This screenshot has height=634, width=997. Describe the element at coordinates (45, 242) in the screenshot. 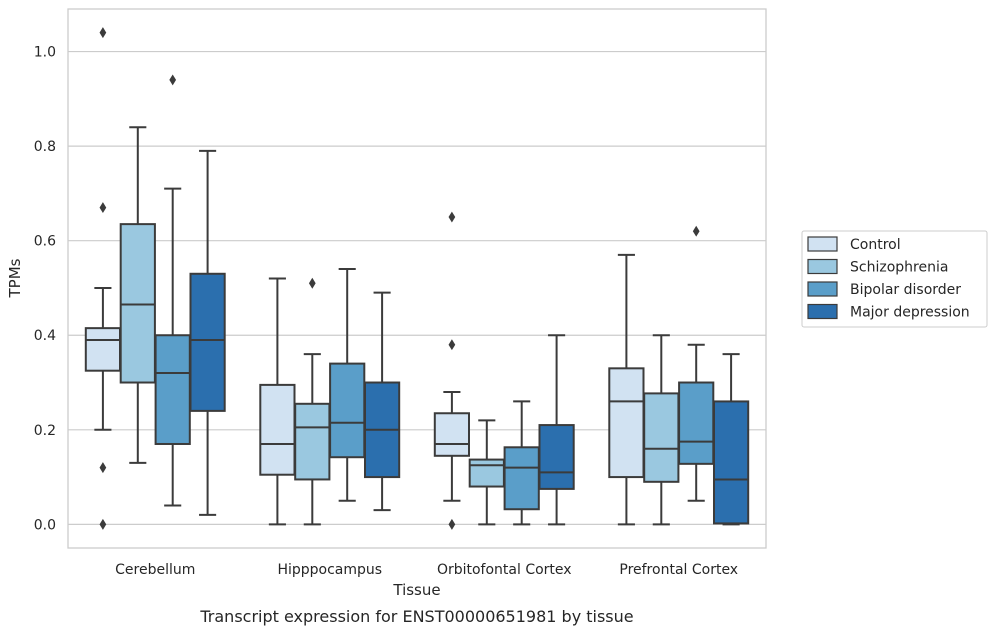

I see `y-tick-label: 0.6` at that location.